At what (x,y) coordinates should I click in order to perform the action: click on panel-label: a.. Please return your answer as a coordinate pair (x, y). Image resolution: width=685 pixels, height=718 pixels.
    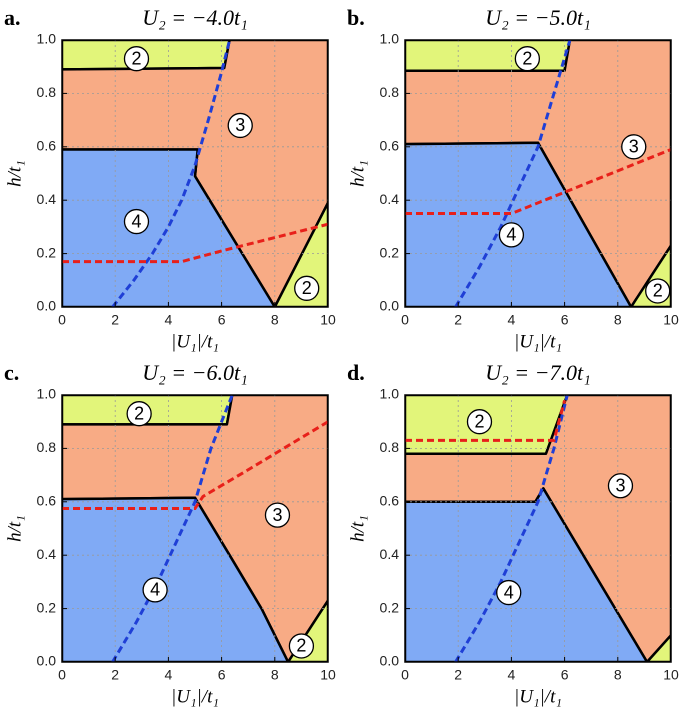
    Looking at the image, I should click on (12, 17).